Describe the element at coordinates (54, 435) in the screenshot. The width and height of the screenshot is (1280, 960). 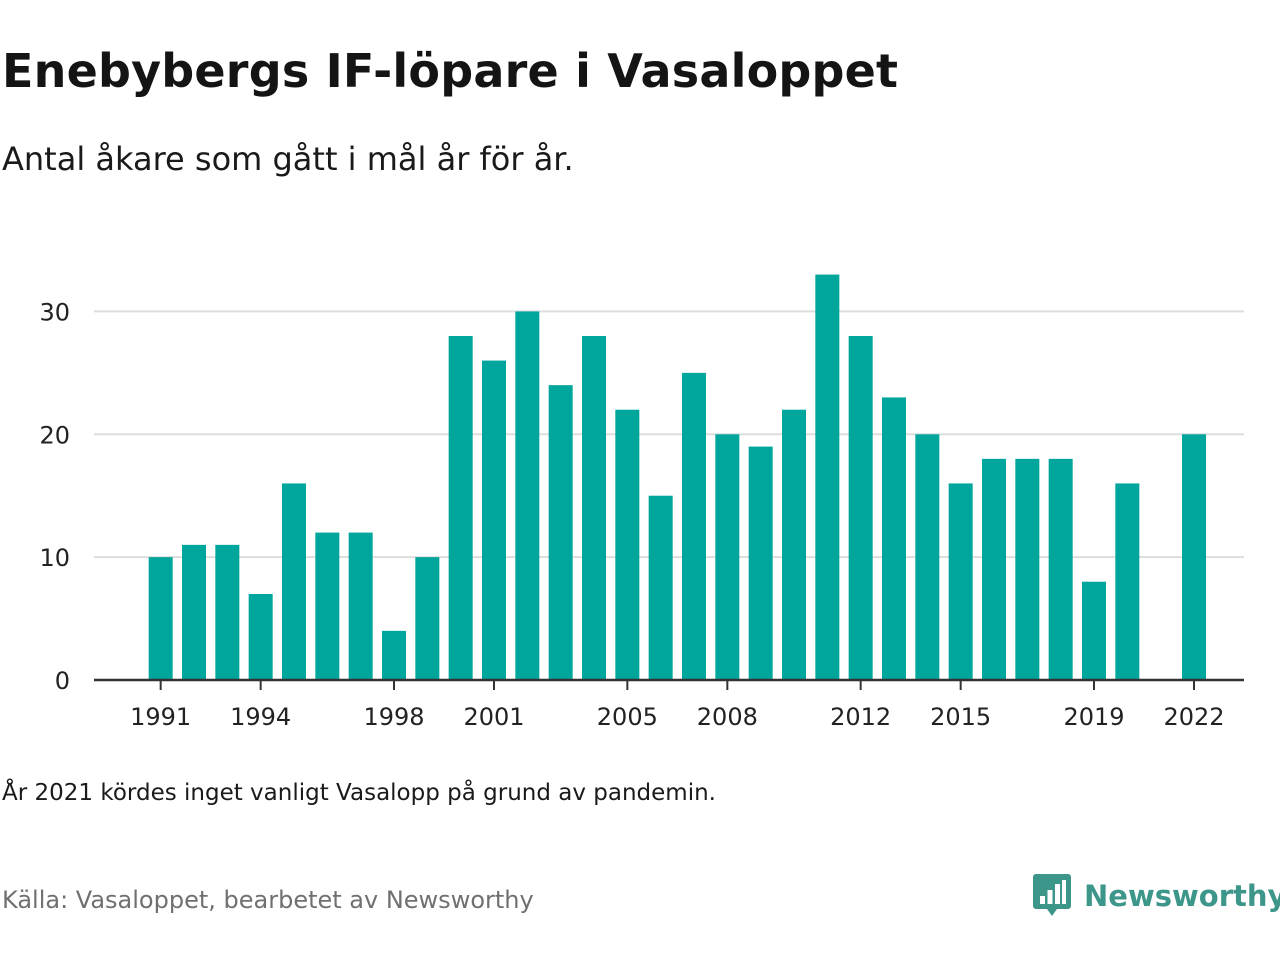
I see `y-tick-label: 20` at that location.